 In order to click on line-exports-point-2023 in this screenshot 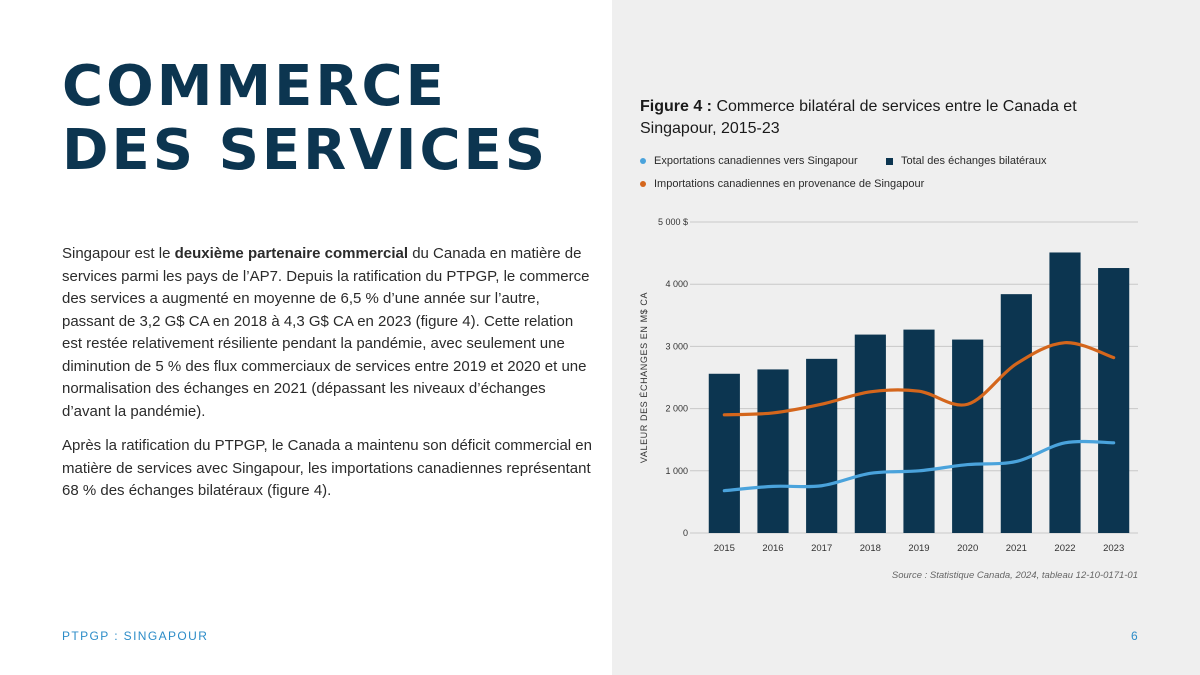, I will do `click(1113, 443)`.